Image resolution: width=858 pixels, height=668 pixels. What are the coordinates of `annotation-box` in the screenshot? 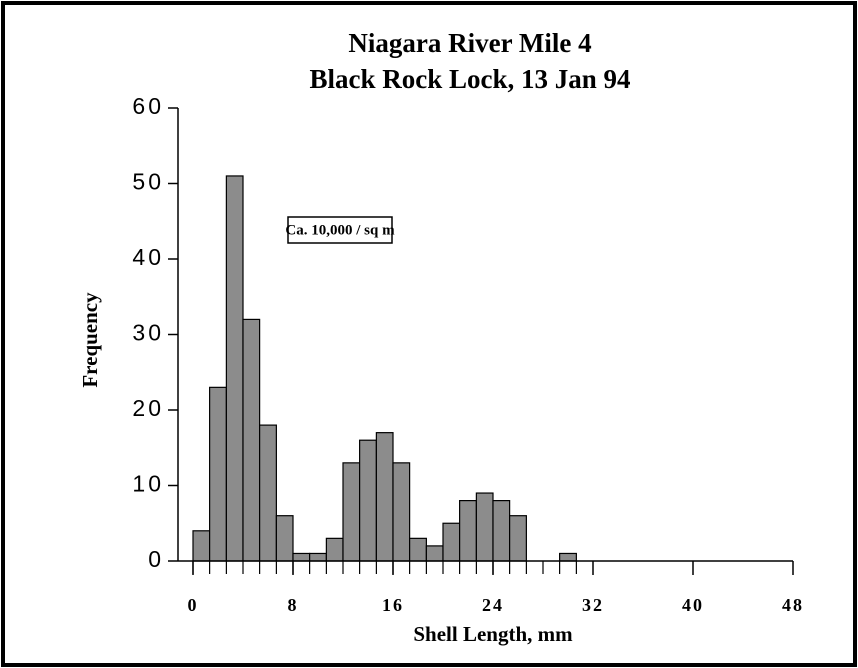 It's located at (340, 230).